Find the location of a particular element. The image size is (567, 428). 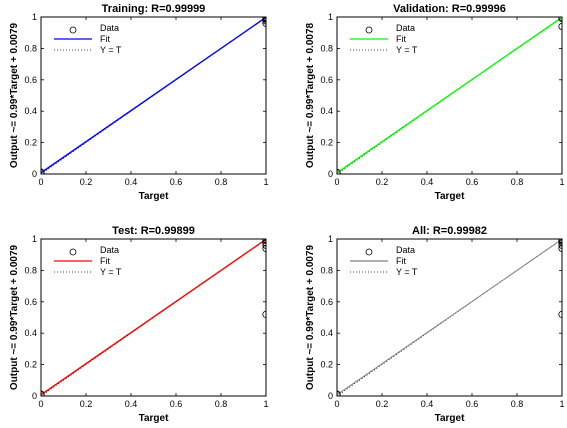

chart-title: Training: R=0.99999 is located at coordinates (154, 9).